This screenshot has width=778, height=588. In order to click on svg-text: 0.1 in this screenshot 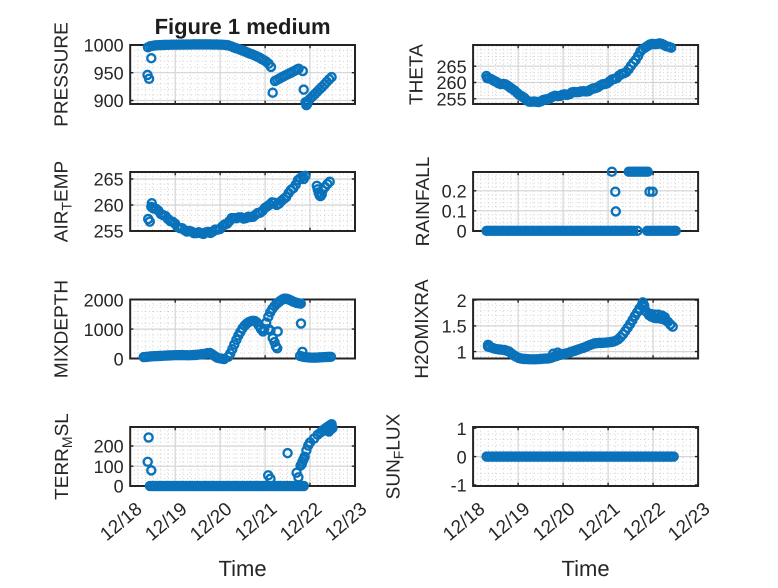, I will do `click(454, 212)`.